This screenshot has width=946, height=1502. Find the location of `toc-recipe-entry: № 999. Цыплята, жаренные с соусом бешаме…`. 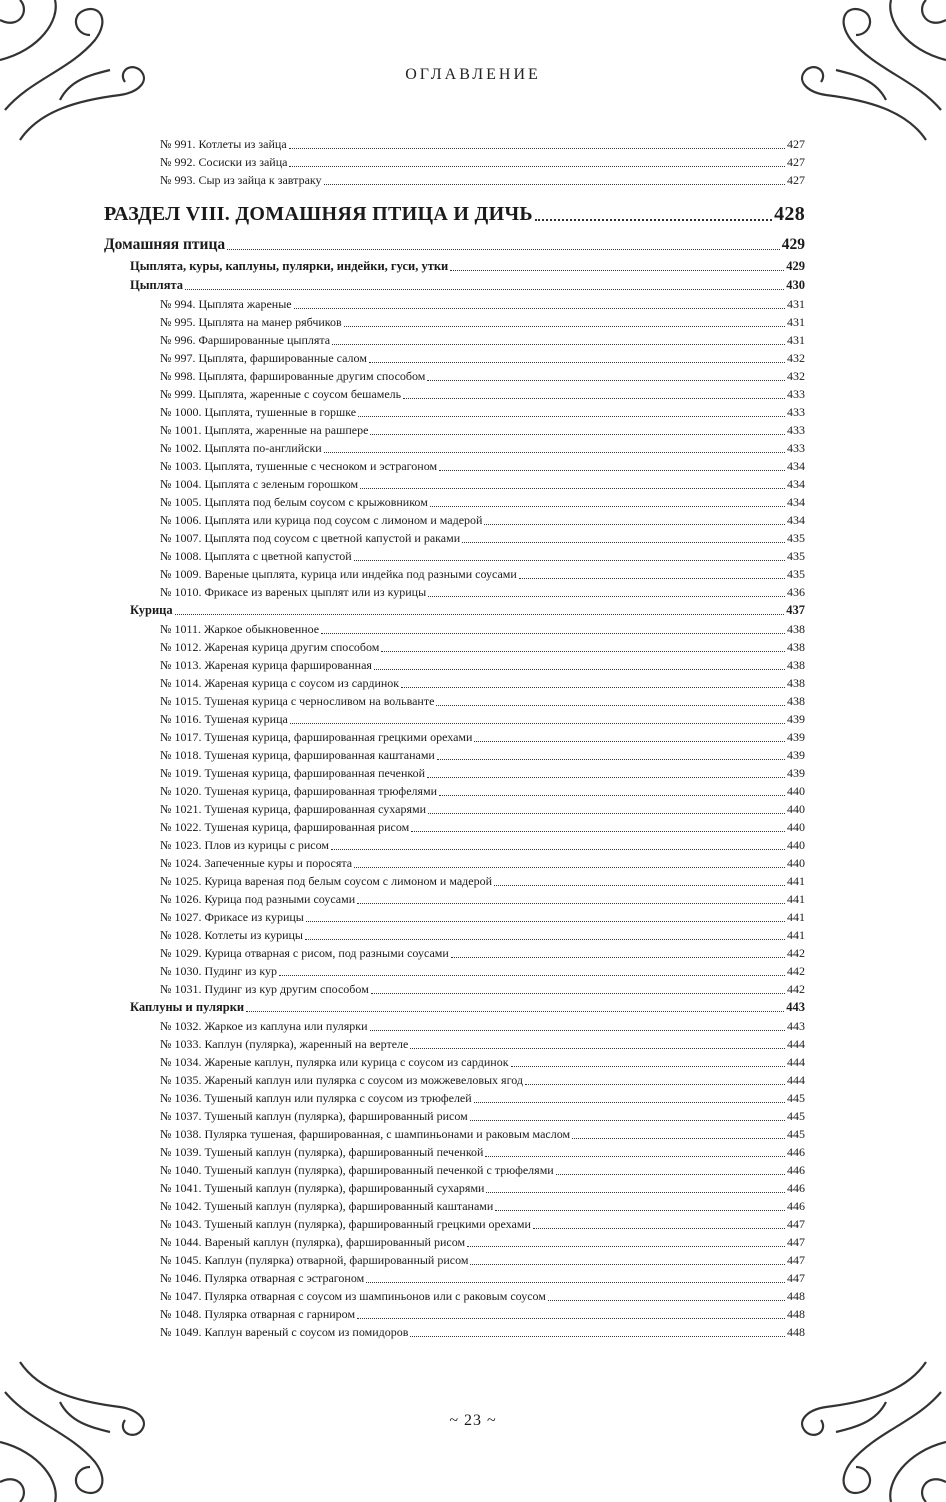

toc-recipe-entry: № 999. Цыплята, жаренные с соусом бешаме… is located at coordinates (473, 394).